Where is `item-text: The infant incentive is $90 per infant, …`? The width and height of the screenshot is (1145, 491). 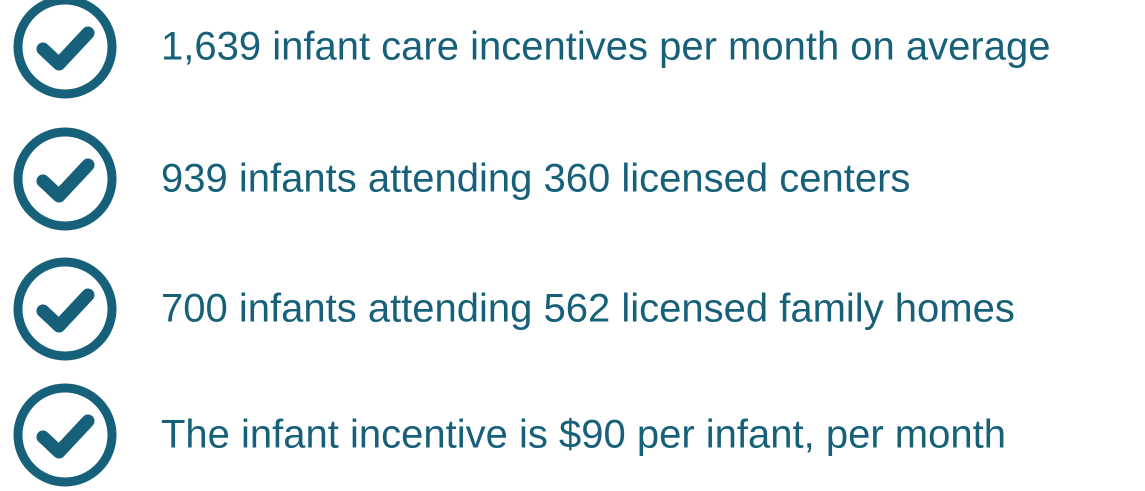
item-text: The infant incentive is $90 per infant, … is located at coordinates (583, 434).